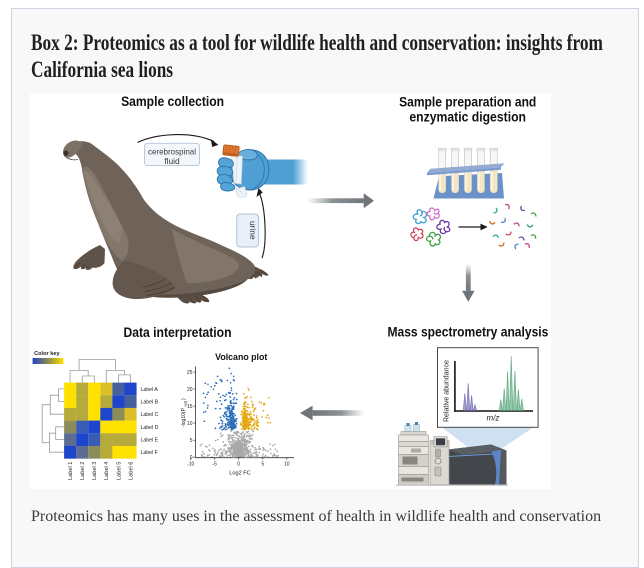 The image size is (644, 568). I want to click on svg-text: cerebrospinal, so click(172, 151).